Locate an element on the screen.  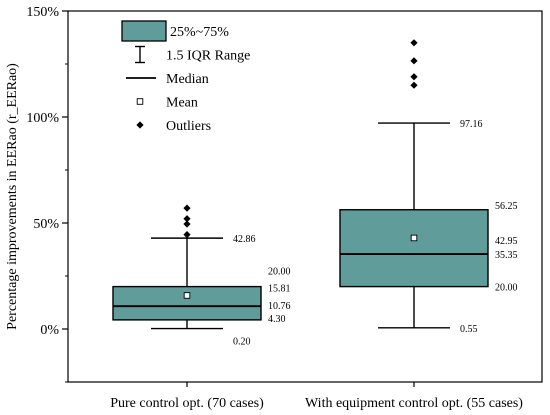
legend-label: Median is located at coordinates (187, 79).